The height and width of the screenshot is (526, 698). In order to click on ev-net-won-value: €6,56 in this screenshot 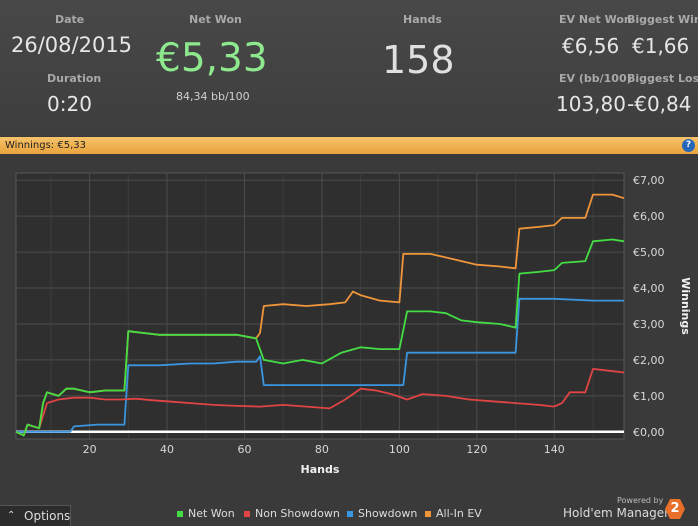, I will do `click(591, 46)`.